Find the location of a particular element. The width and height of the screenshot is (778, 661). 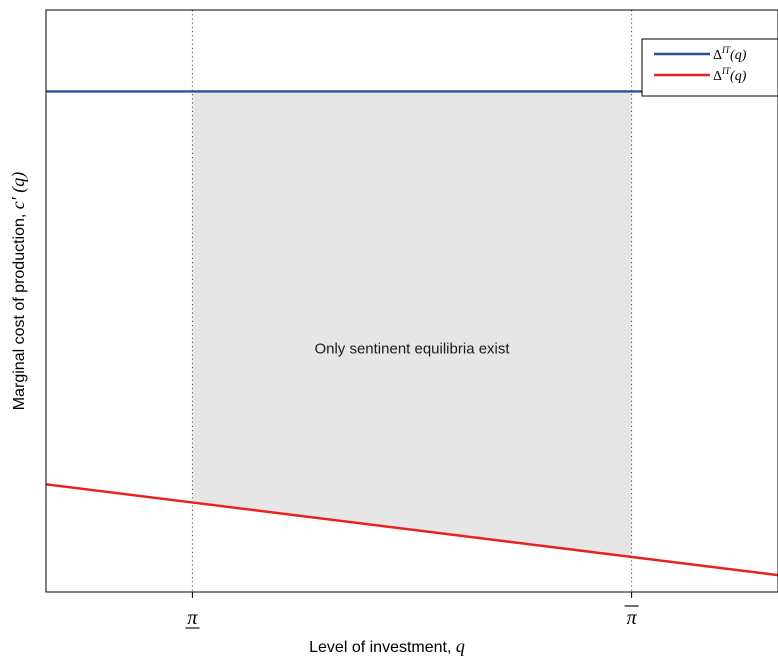

shaded-region-label: Only sentinent equilibria exist is located at coordinates (412, 348).